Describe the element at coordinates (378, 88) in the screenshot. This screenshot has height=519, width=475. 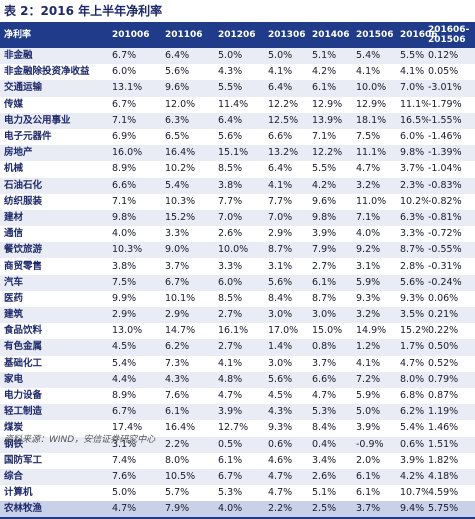
I see `value-cell: 10.0%` at that location.